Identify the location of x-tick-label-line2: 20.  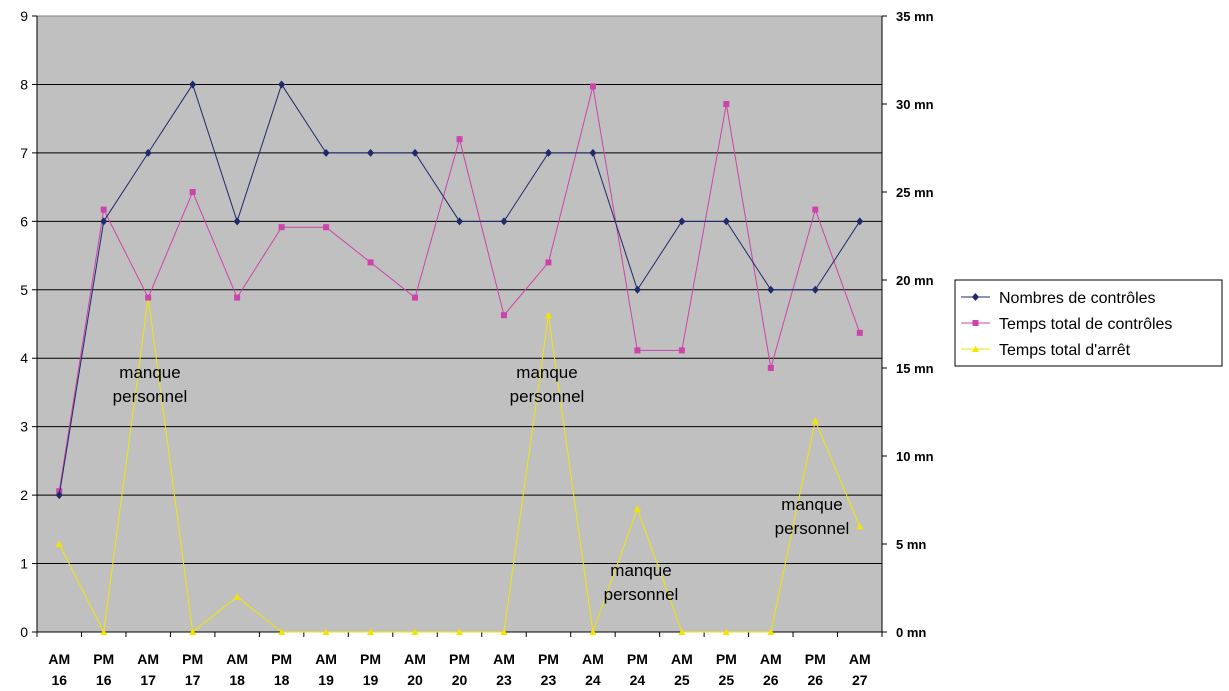
(415, 680).